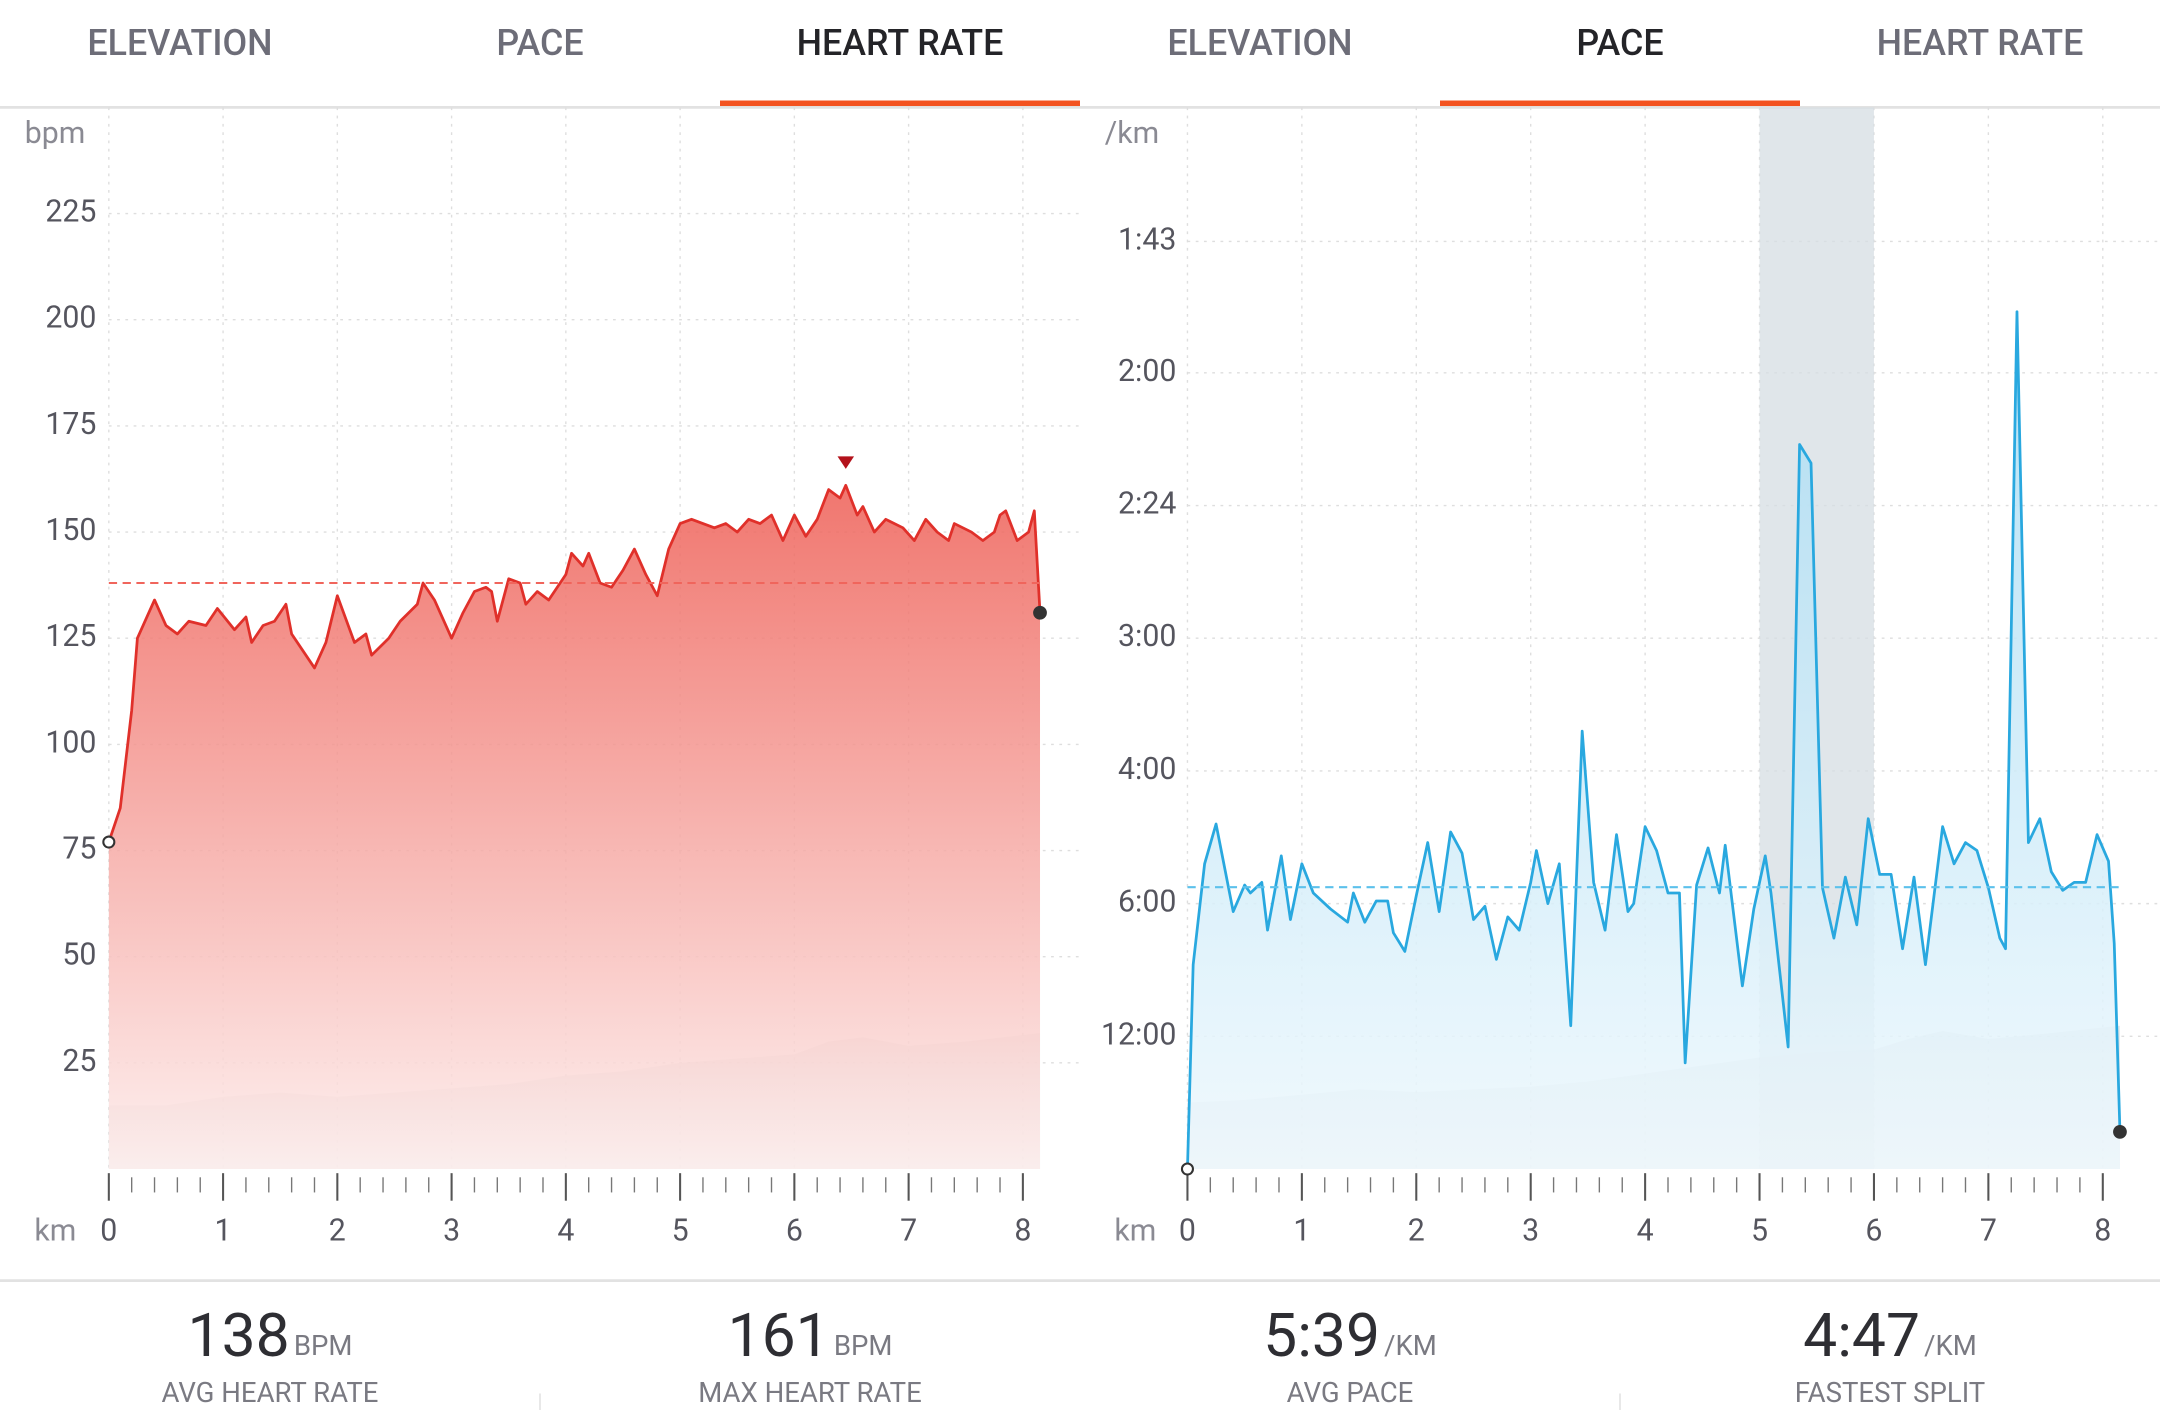 This screenshot has height=1410, width=2160. Describe the element at coordinates (70, 530) in the screenshot. I see `y-tick-label: 150` at that location.